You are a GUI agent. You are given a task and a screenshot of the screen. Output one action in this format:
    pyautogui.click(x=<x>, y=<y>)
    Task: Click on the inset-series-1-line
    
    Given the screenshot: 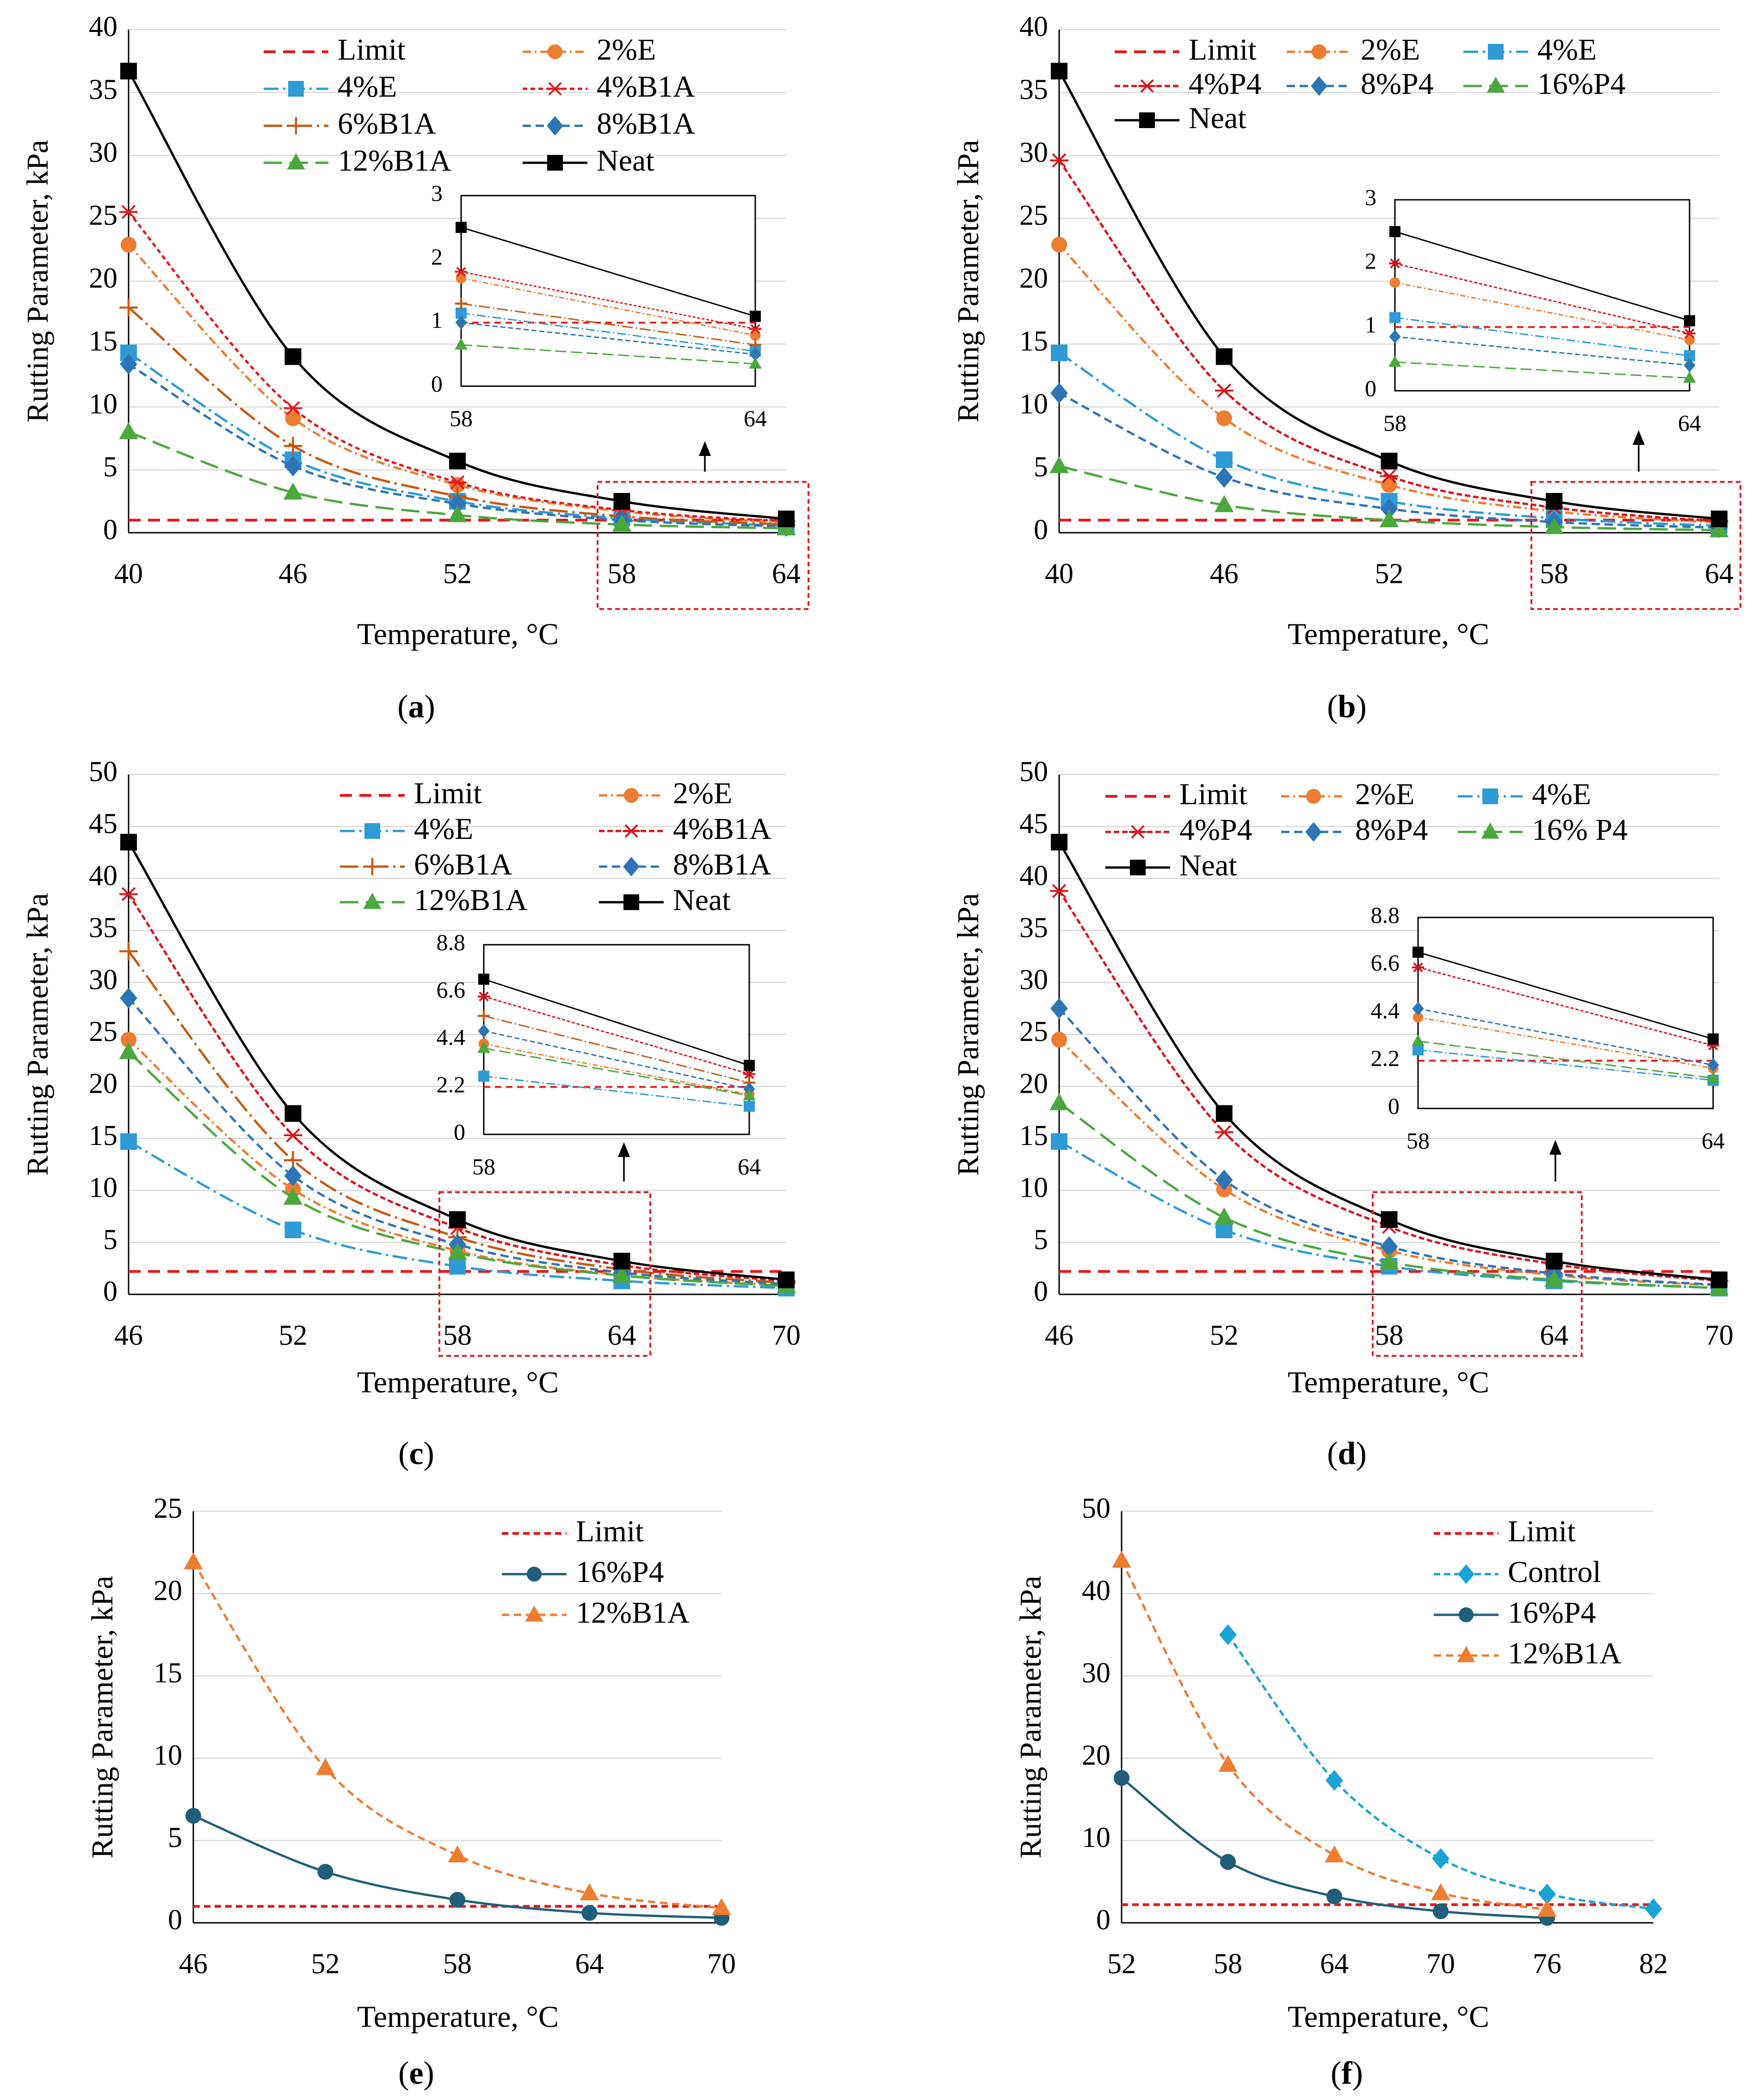 What is the action you would take?
    pyautogui.click(x=616, y=1070)
    